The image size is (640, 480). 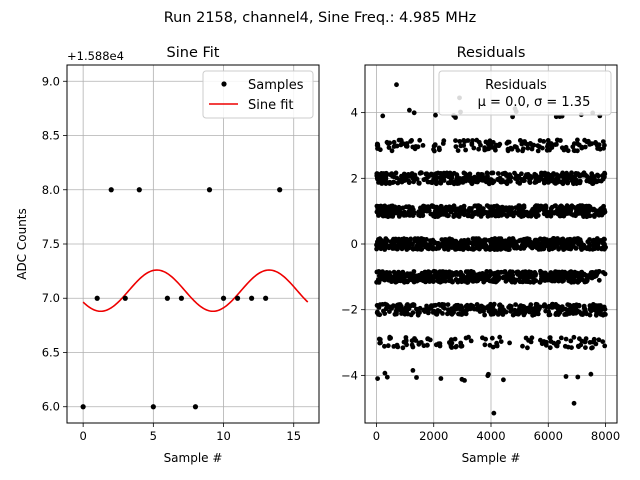 What do you see at coordinates (491, 458) in the screenshot?
I see `residuals-xlabel: Sample #` at bounding box center [491, 458].